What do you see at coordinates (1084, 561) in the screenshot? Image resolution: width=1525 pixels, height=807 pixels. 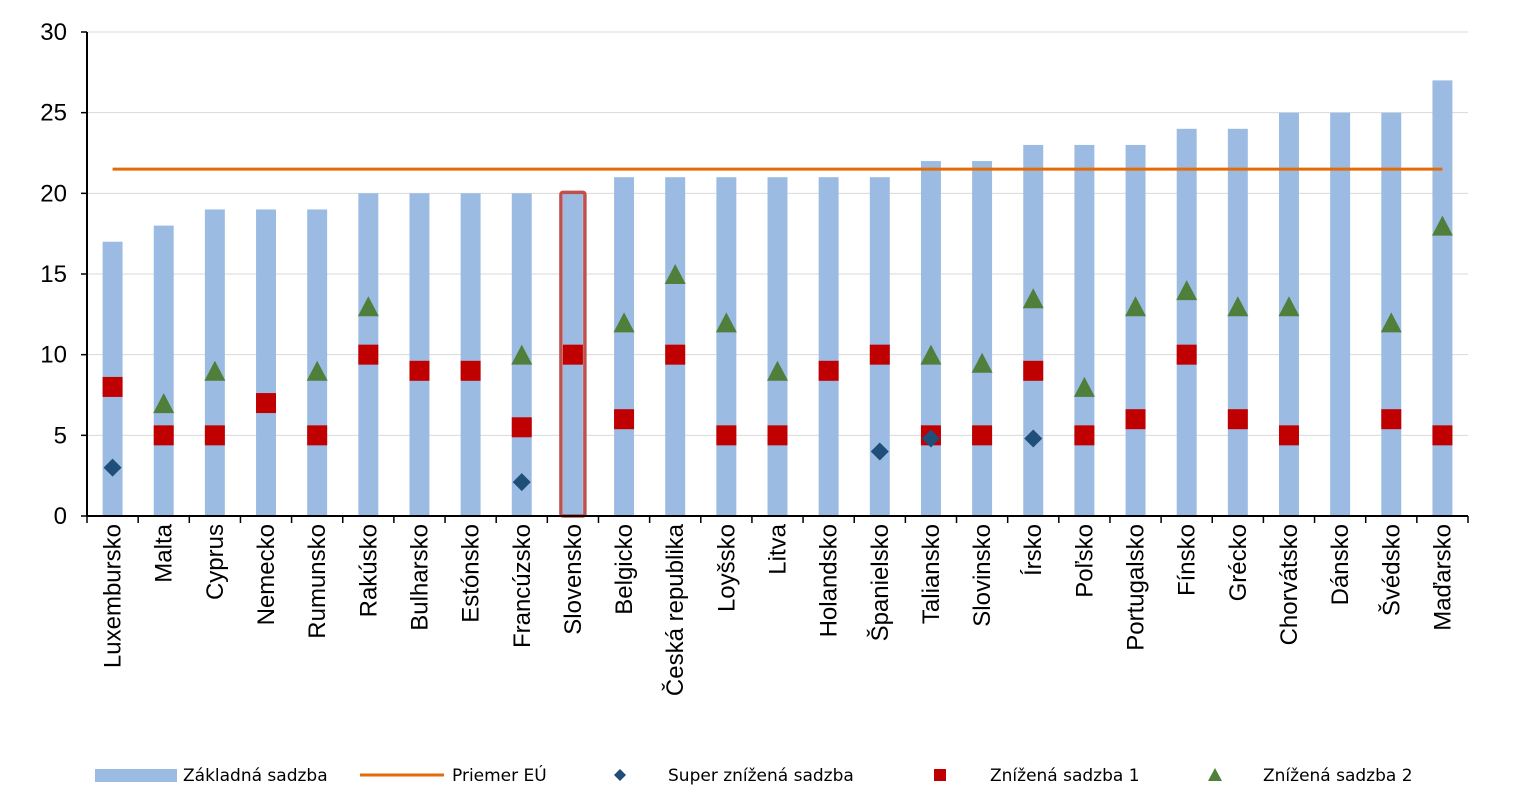 I see `x-label-polsko: Poľsko` at bounding box center [1084, 561].